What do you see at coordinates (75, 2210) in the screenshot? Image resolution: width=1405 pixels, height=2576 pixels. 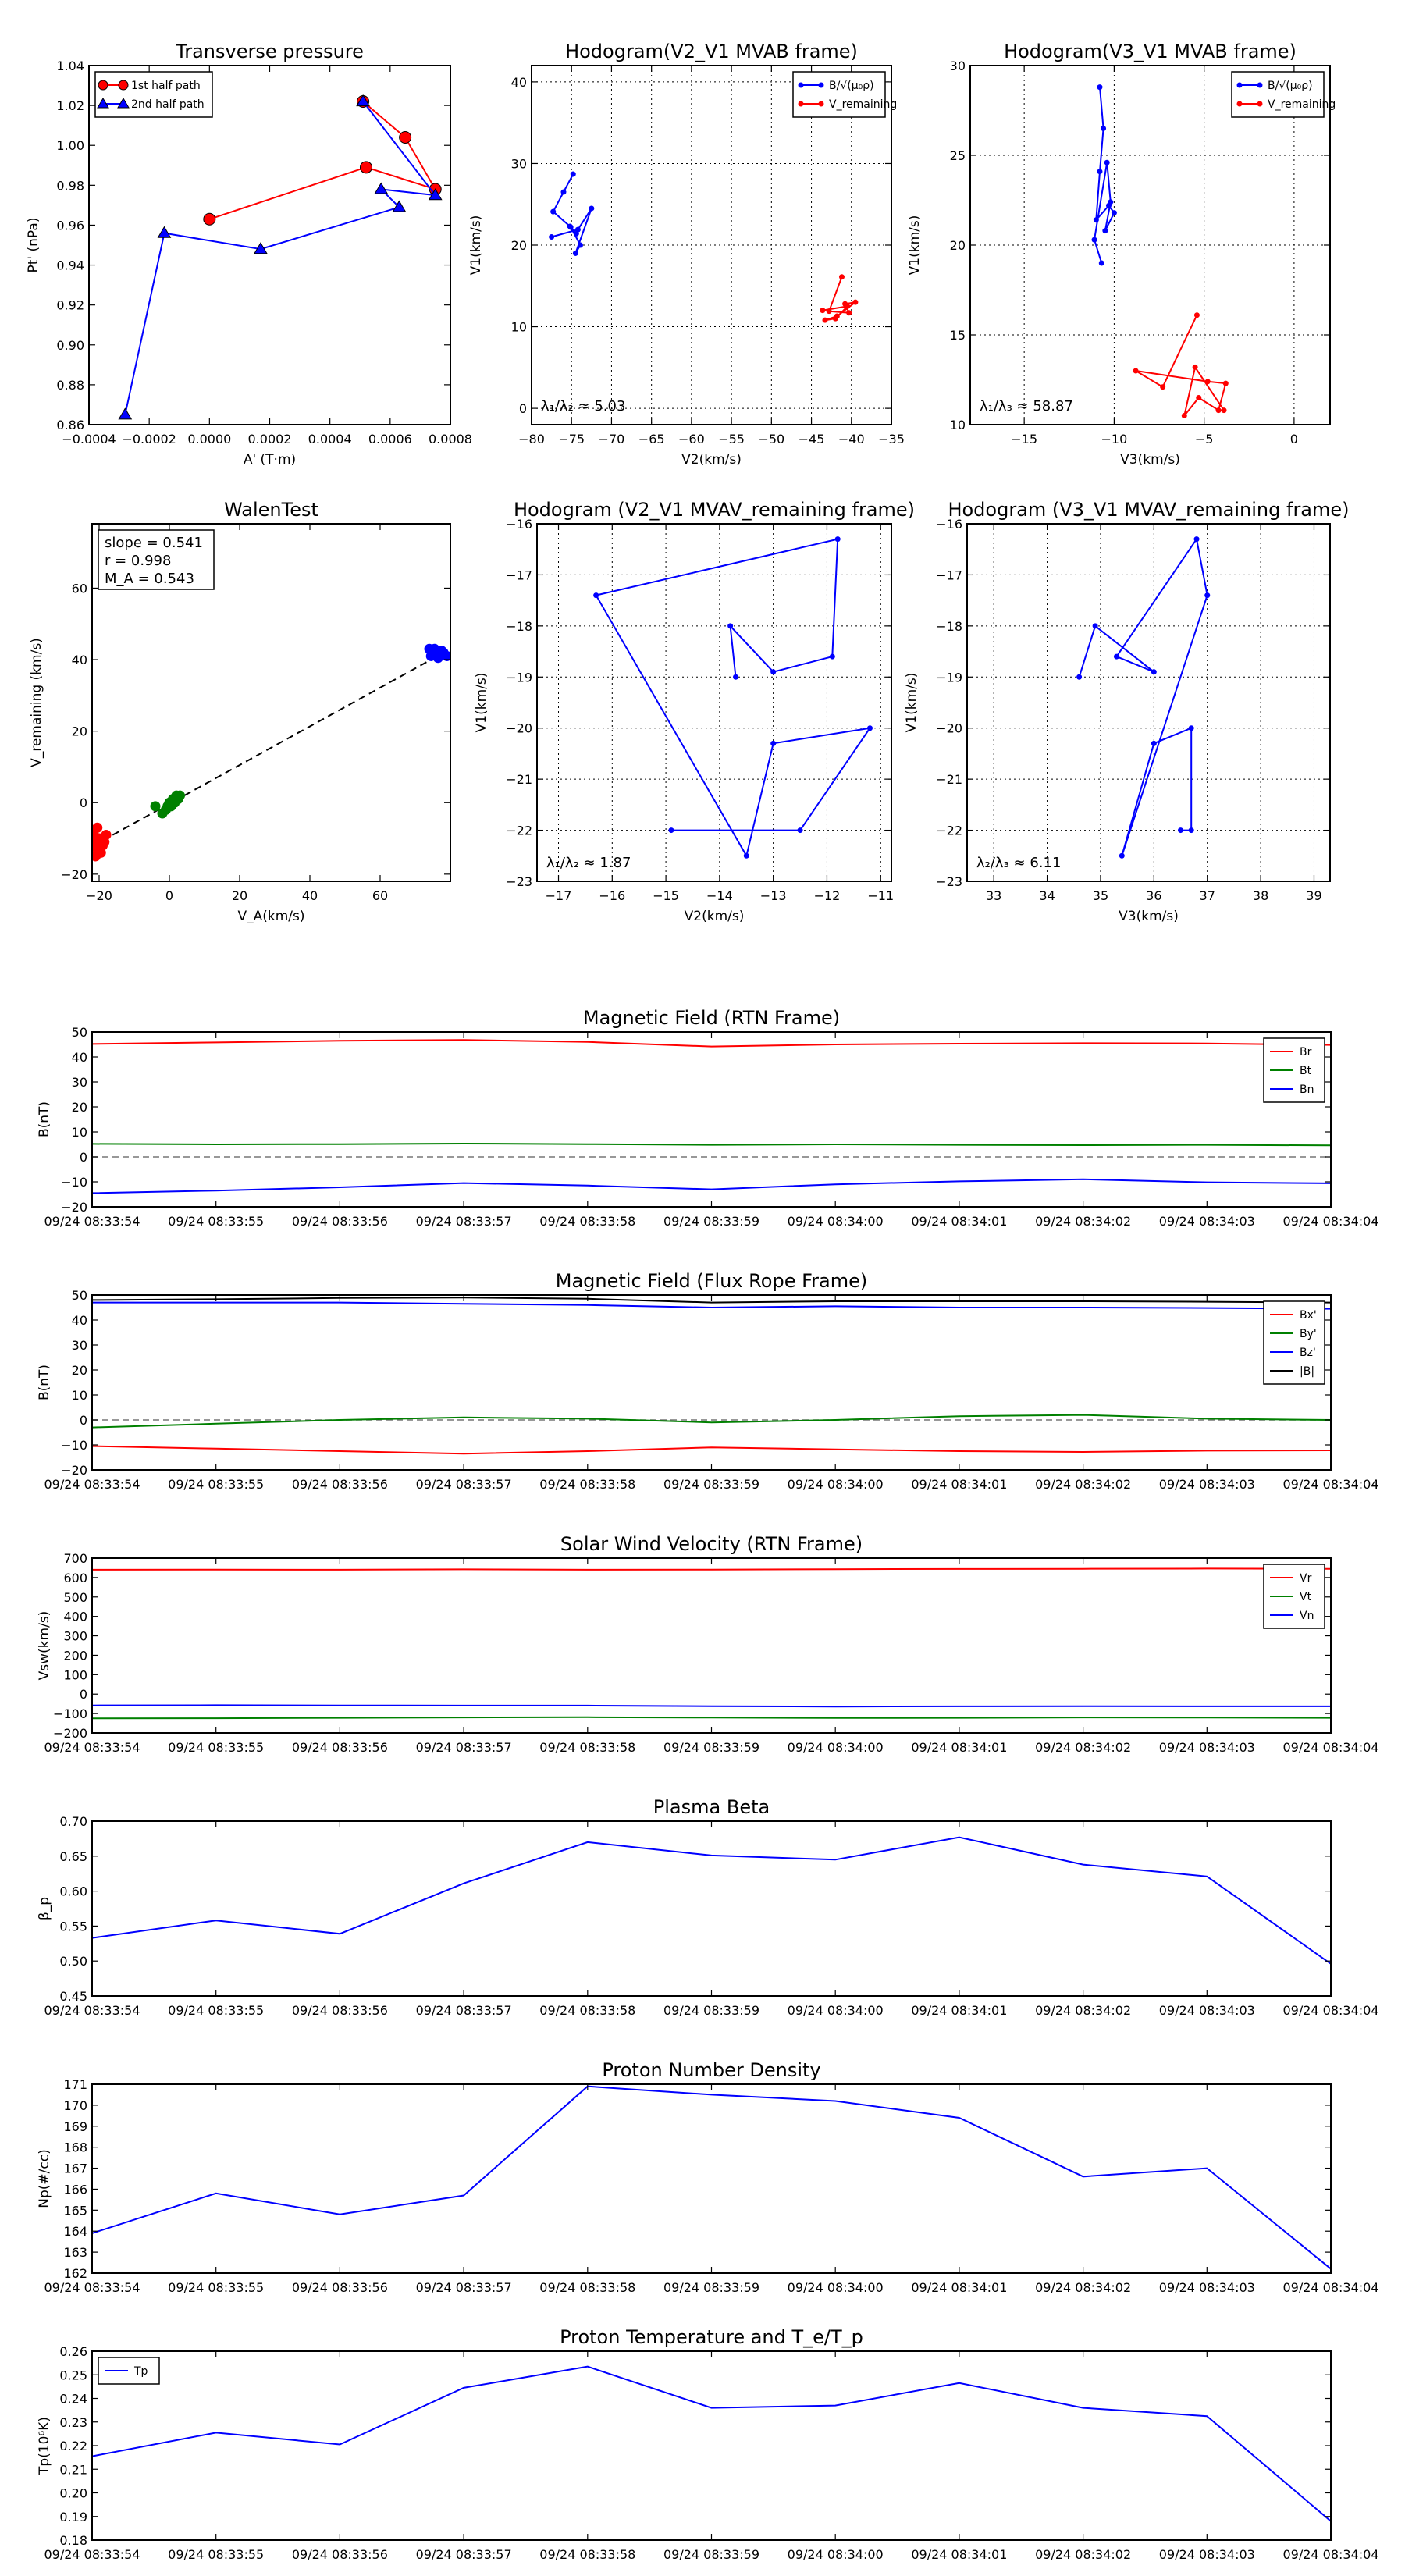 I see `ytick-label-3: 165` at bounding box center [75, 2210].